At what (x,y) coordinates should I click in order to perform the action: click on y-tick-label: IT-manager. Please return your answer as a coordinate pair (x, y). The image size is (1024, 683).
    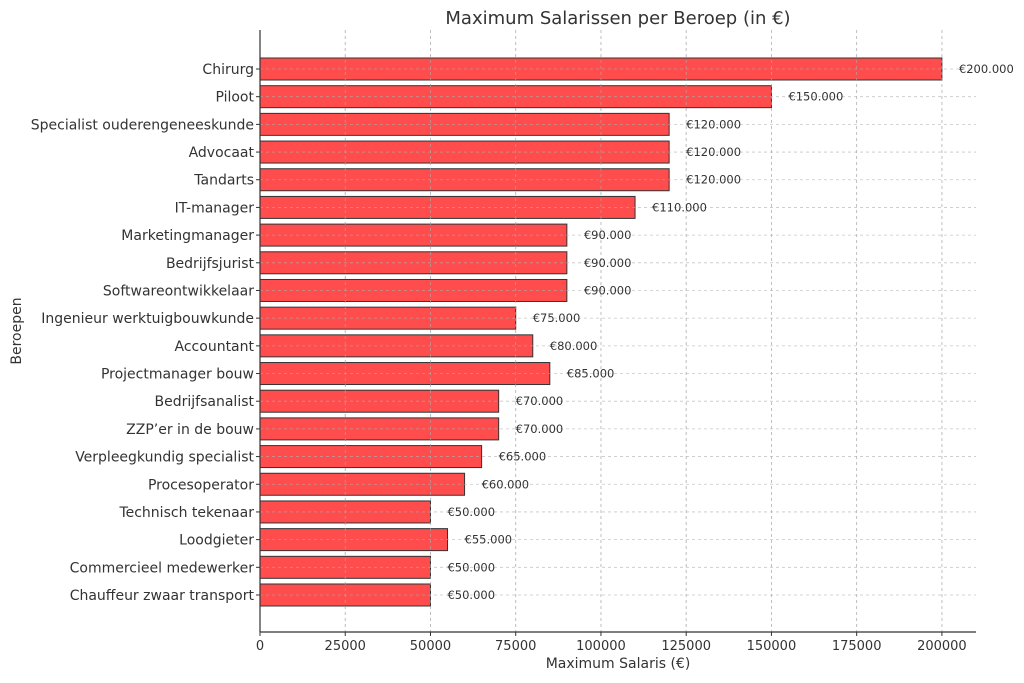
    Looking at the image, I should click on (215, 208).